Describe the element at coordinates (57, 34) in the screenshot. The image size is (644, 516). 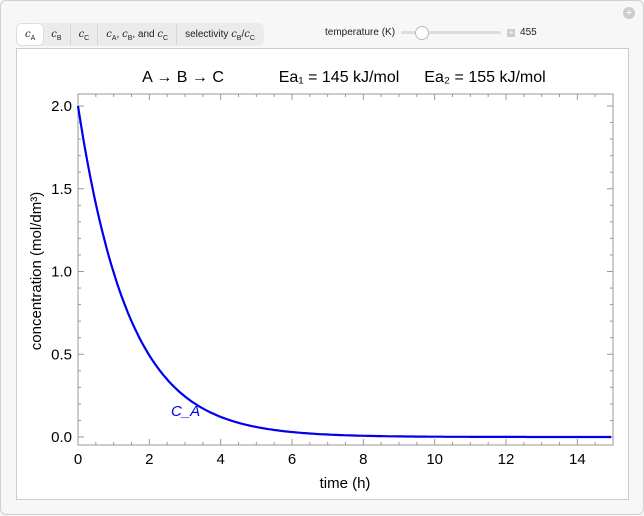
I see `tab-cb: cB` at that location.